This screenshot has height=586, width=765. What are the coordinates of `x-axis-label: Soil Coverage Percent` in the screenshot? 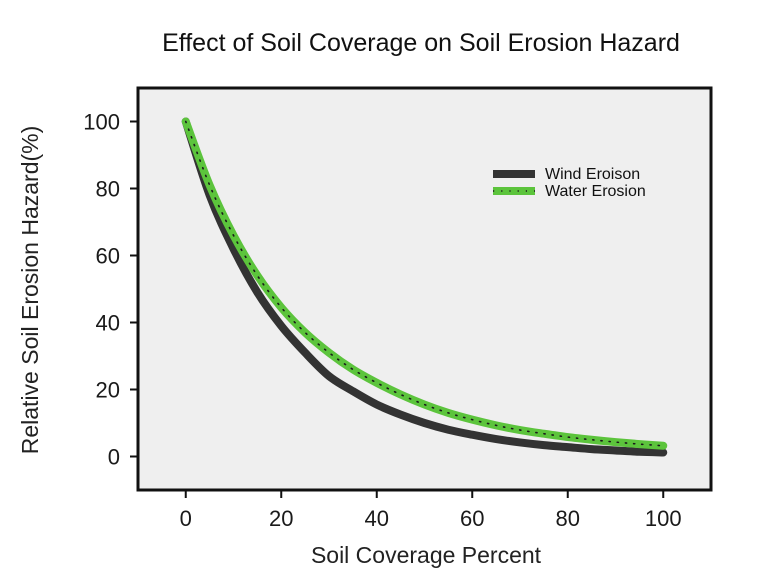 It's located at (426, 555).